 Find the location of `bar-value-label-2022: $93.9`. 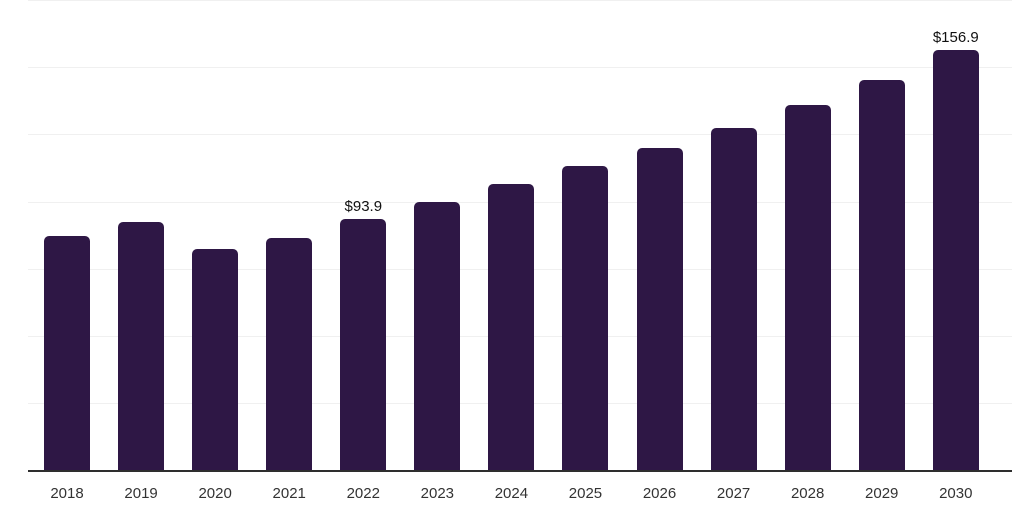

bar-value-label-2022: $93.9 is located at coordinates (363, 206).